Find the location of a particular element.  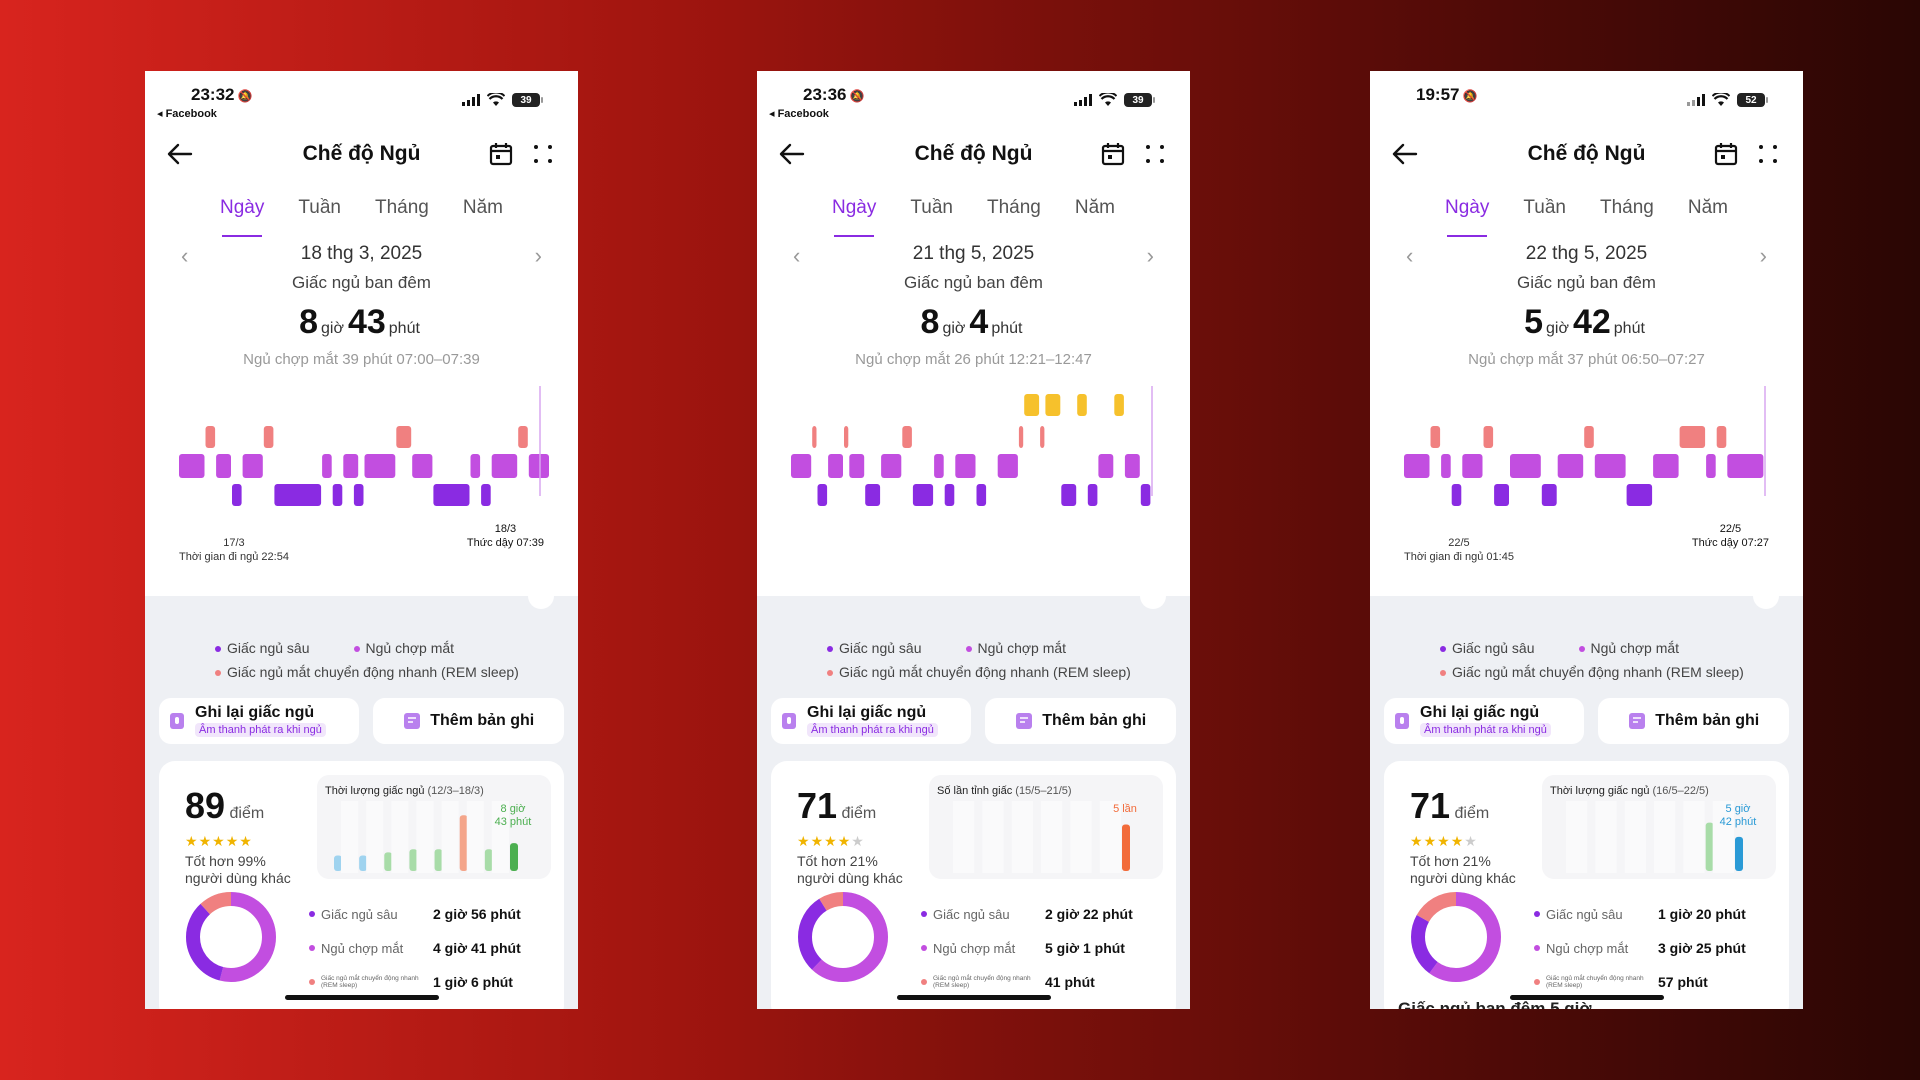

add-record-label: Thêm bản ghi is located at coordinates (482, 720).